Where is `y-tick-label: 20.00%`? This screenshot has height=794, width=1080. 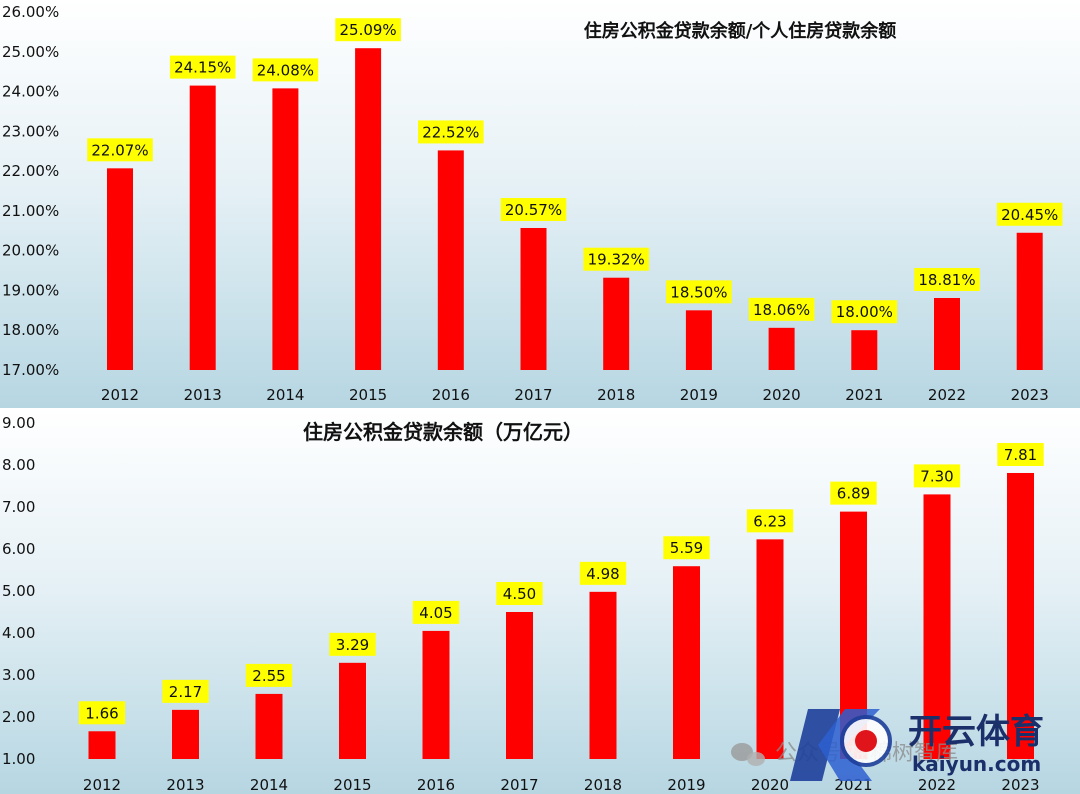
y-tick-label: 20.00% is located at coordinates (30, 251).